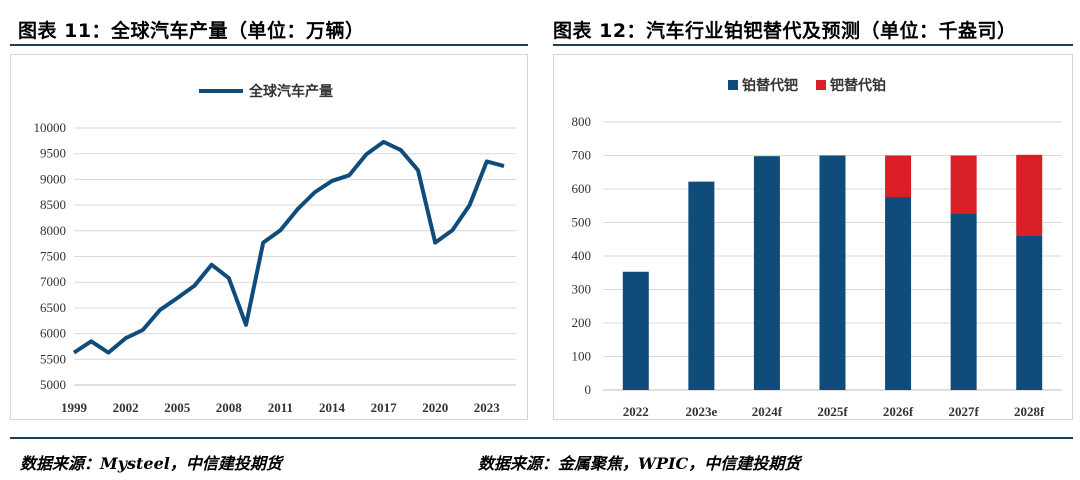 The height and width of the screenshot is (480, 1080). What do you see at coordinates (53, 204) in the screenshot?
I see `y-tick-label: 8500` at bounding box center [53, 204].